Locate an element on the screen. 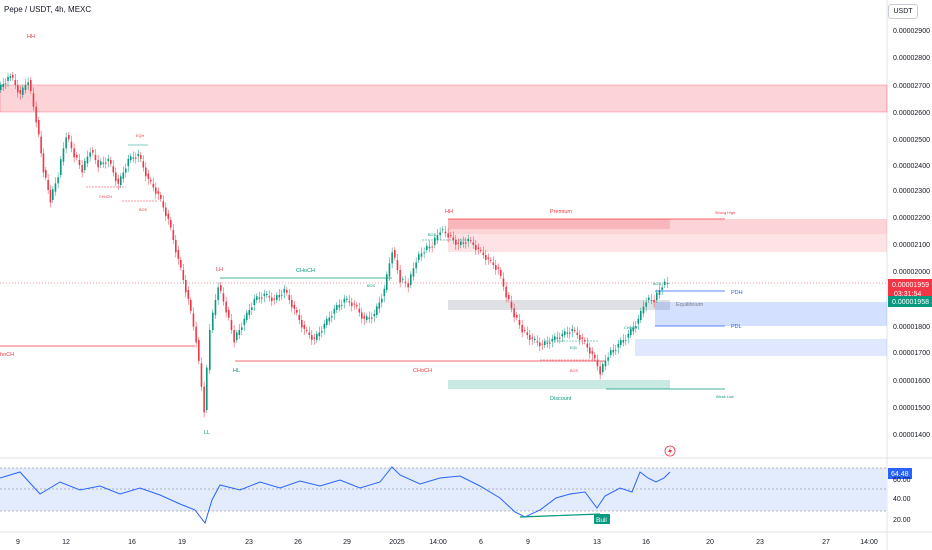  label-eqh: EQH is located at coordinates (140, 136).